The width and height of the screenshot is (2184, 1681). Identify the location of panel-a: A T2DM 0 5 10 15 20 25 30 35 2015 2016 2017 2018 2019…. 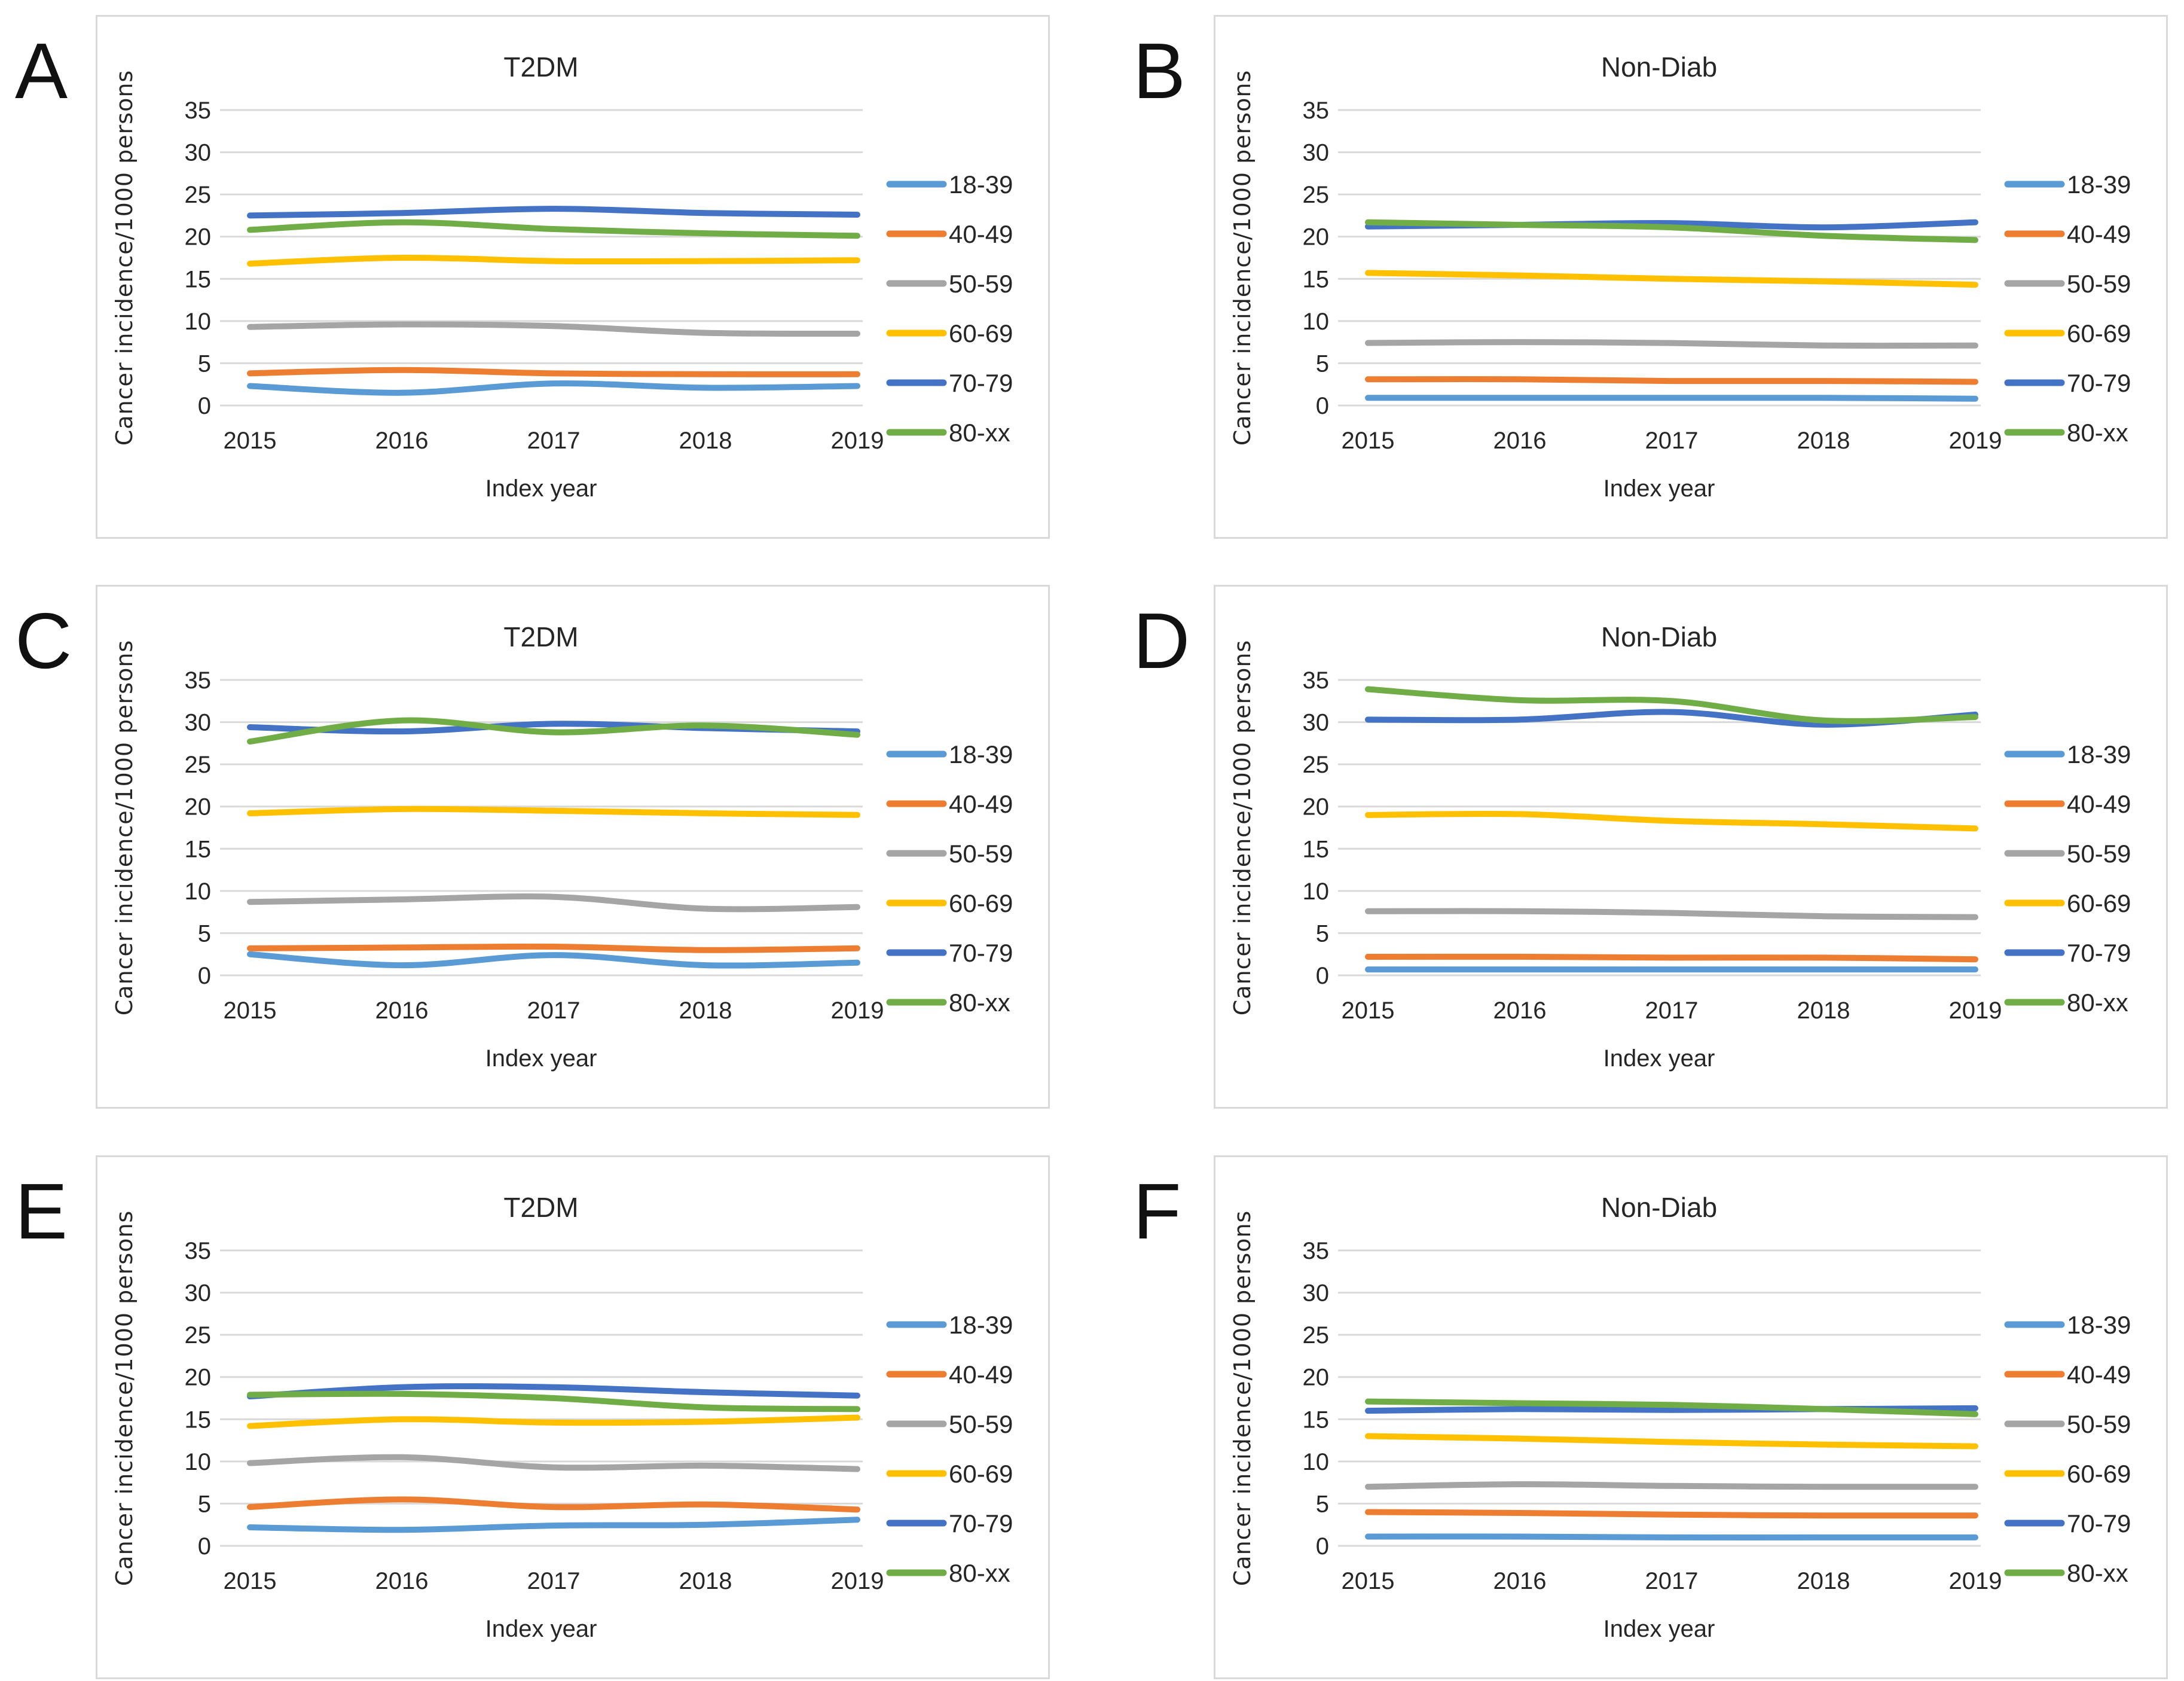
(532, 277).